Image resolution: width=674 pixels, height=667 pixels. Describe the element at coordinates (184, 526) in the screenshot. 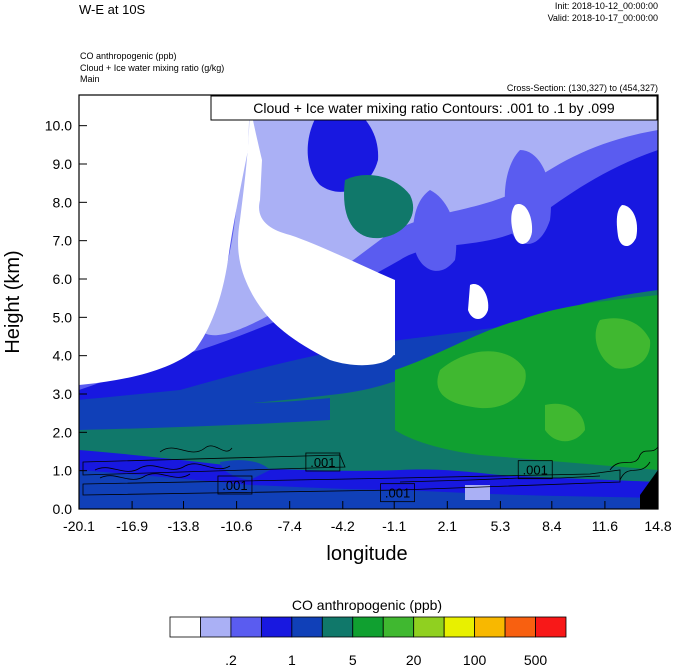

I see `x-tick-label: -13.8` at that location.